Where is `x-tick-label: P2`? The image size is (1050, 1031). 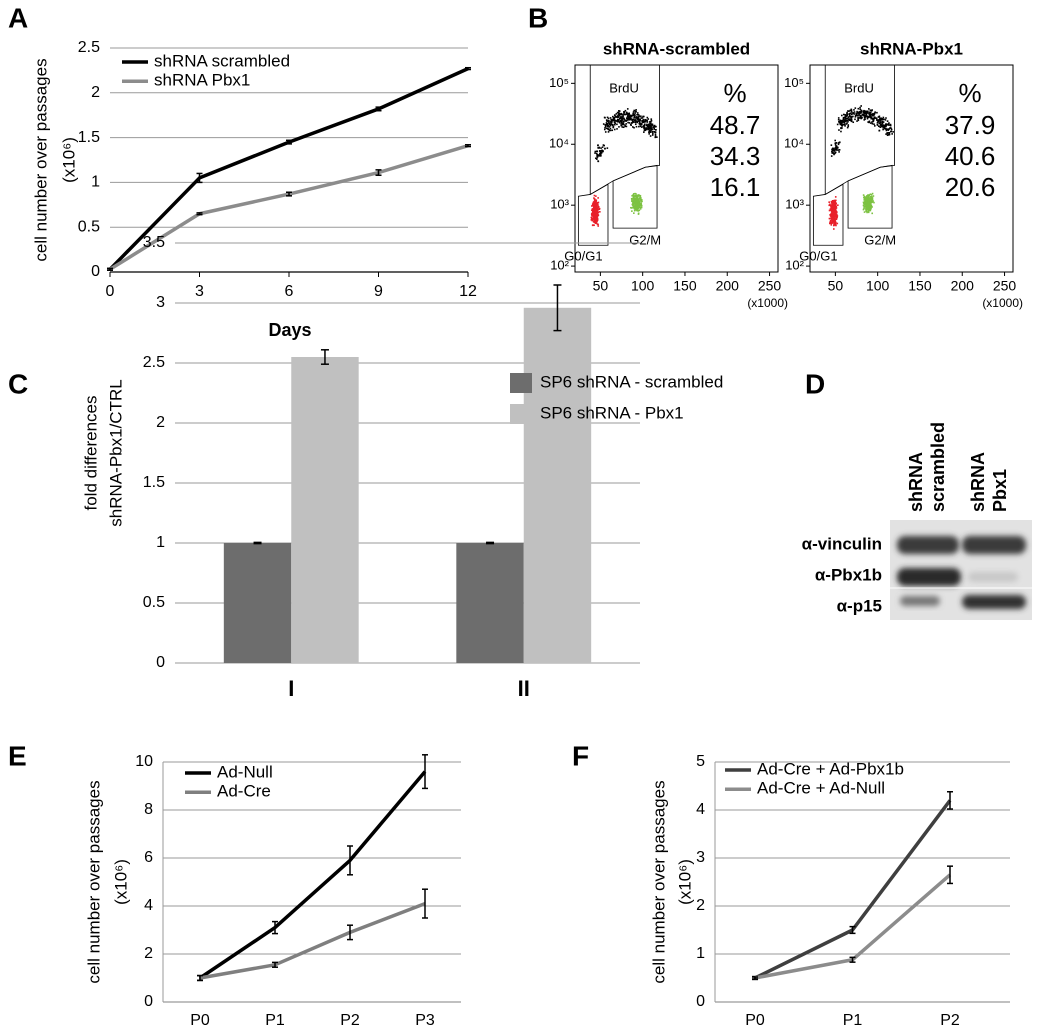
x-tick-label: P2 is located at coordinates (350, 1020).